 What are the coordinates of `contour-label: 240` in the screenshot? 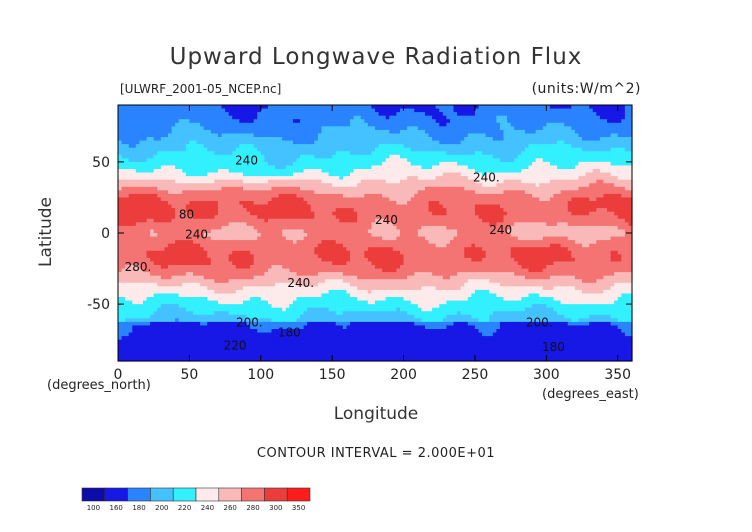 It's located at (386, 220).